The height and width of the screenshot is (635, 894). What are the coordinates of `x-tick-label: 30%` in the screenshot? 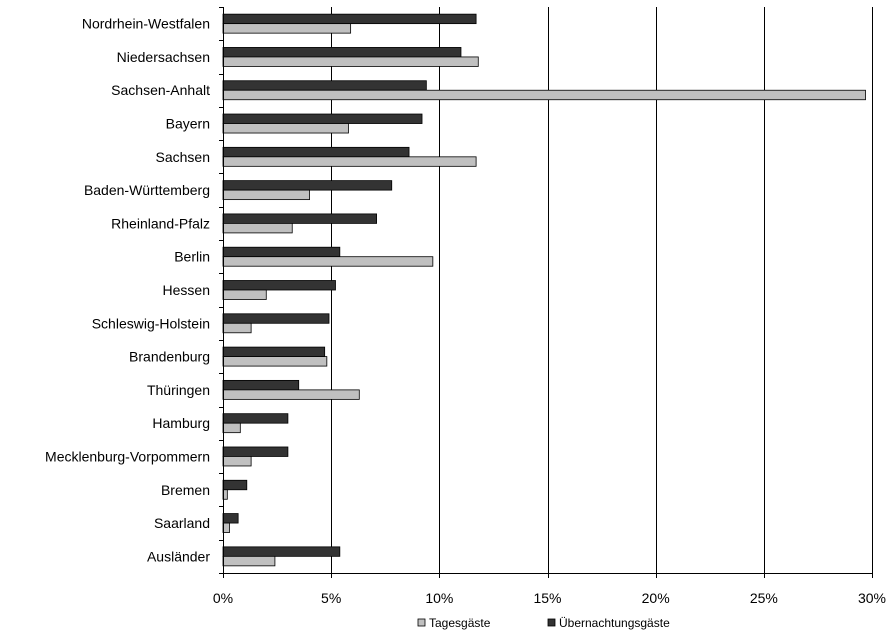 It's located at (872, 598).